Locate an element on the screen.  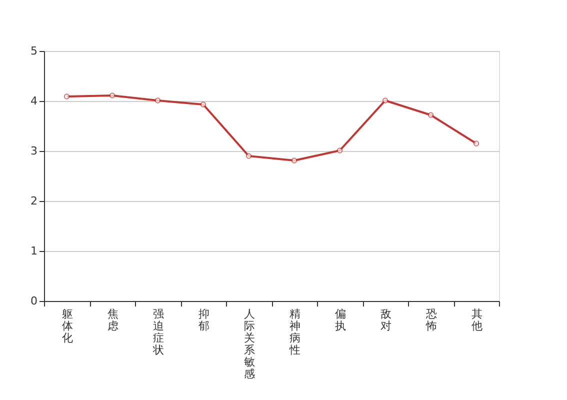
x-tick-label: 抑郁 is located at coordinates (204, 320).